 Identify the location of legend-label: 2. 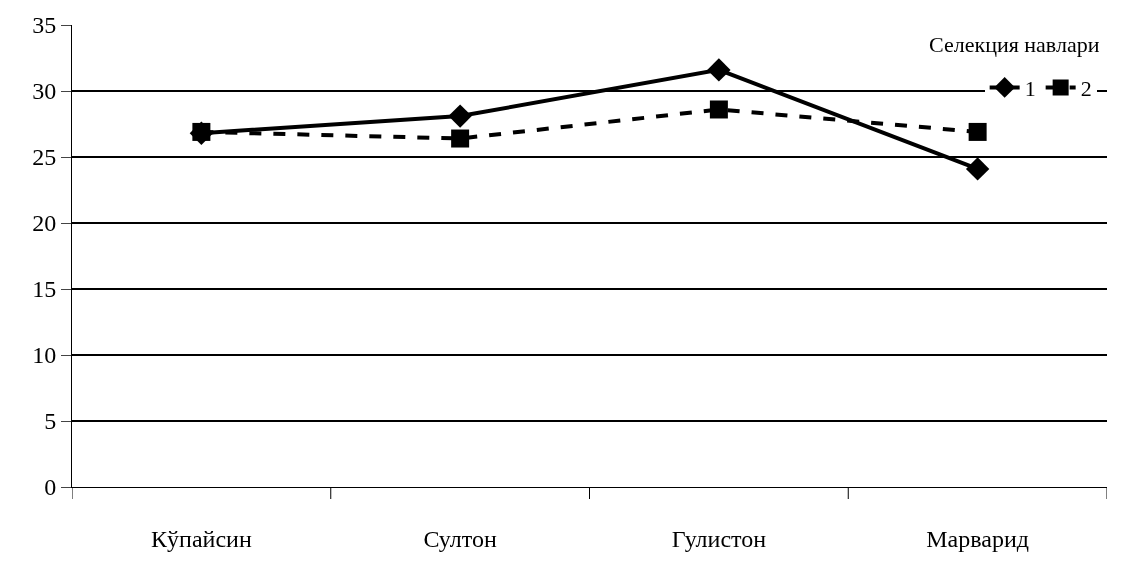
(1086, 88).